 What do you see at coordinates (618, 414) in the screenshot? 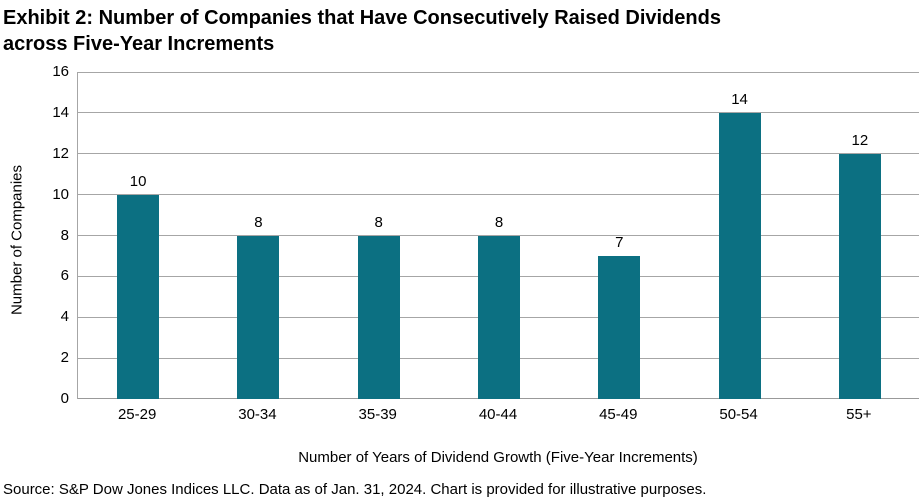
I see `x-tick-label-45-49: 45-49` at bounding box center [618, 414].